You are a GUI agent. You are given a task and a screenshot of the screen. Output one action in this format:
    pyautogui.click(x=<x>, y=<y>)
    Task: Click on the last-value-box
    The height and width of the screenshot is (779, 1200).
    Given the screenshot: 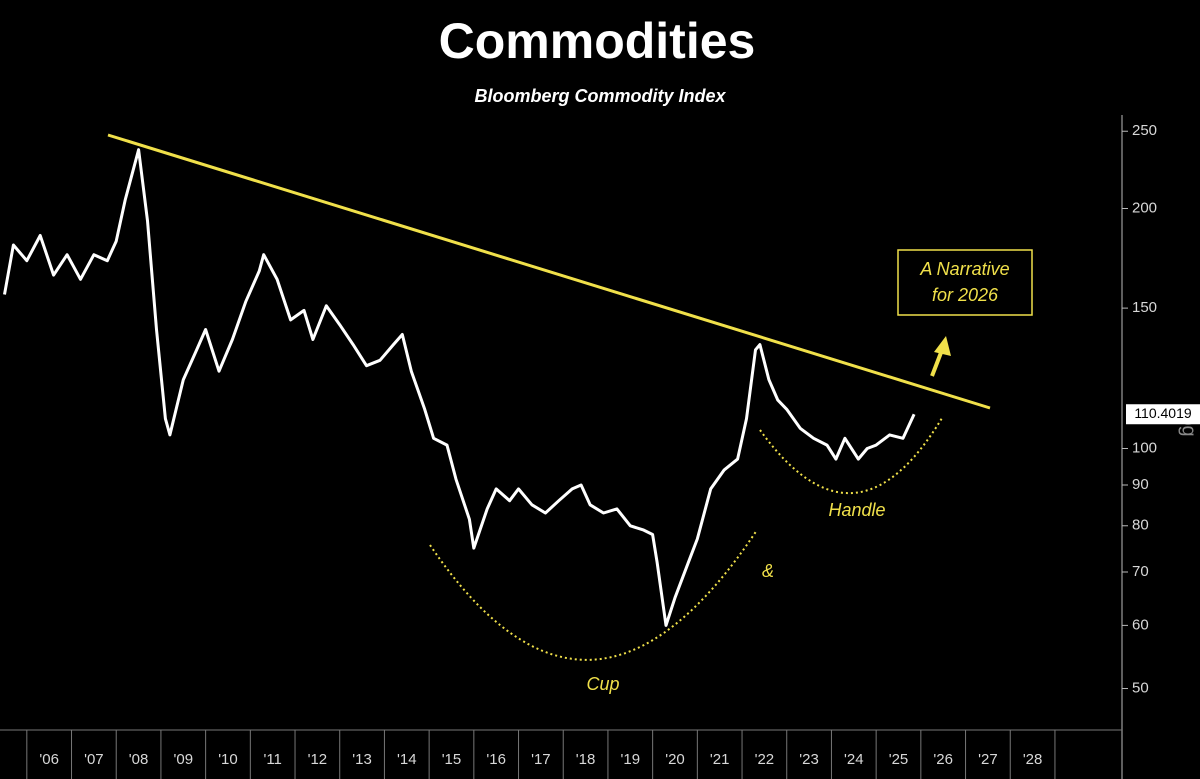 What is the action you would take?
    pyautogui.click(x=1163, y=414)
    